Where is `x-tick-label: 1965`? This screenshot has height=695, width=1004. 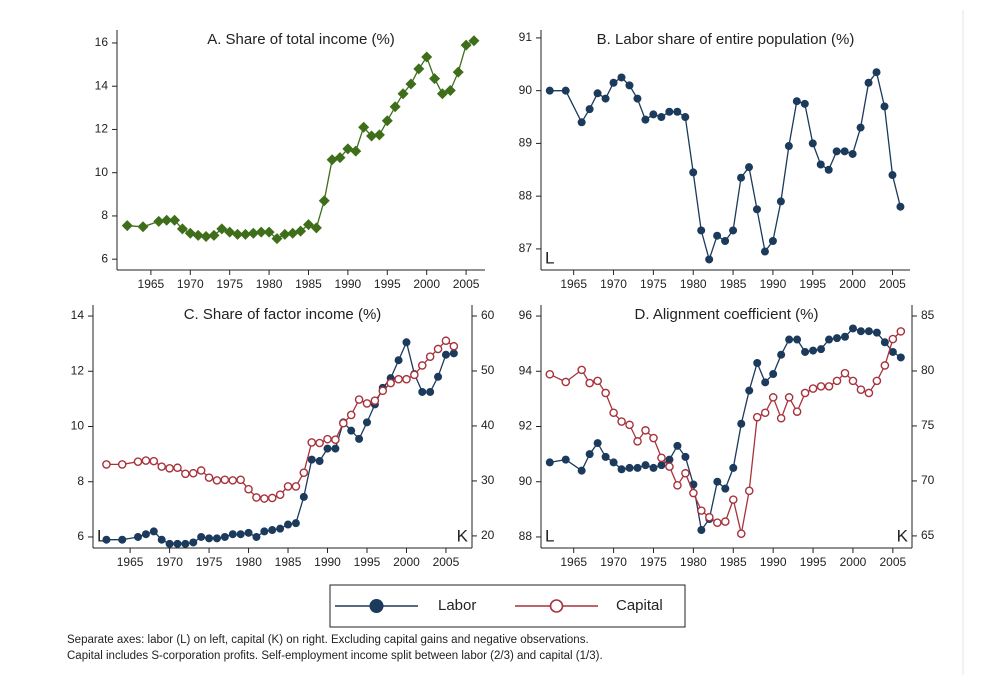 x-tick-label: 1965 is located at coordinates (130, 562).